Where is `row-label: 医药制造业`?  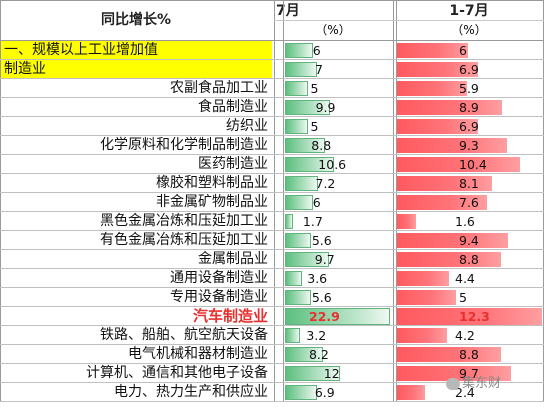 row-label: 医药制造业 is located at coordinates (233, 164).